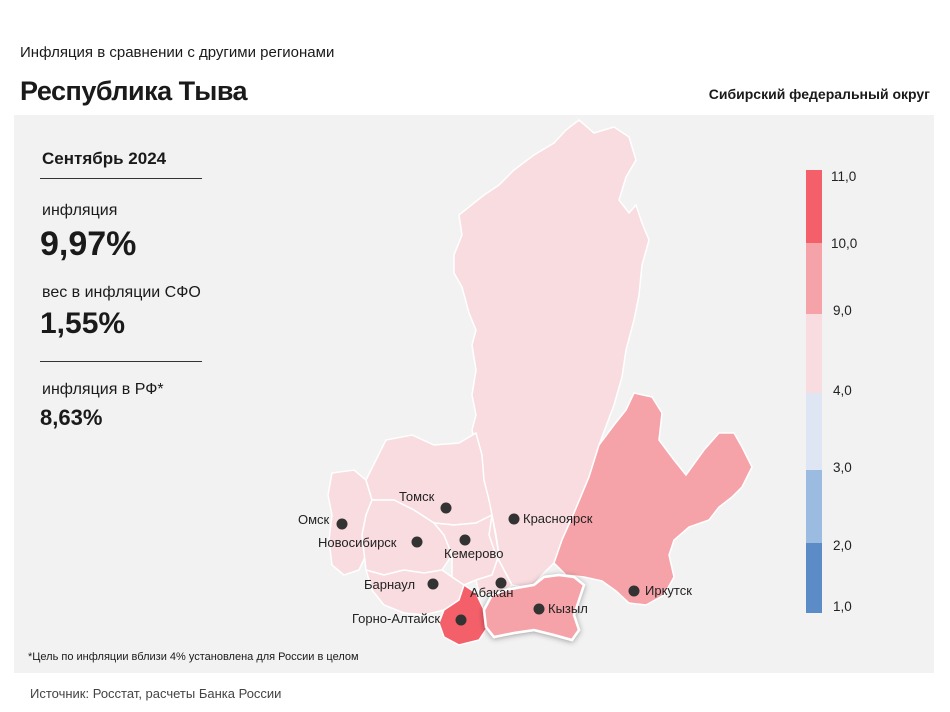 Image resolution: width=950 pixels, height=712 pixels. I want to click on weight-label: вес в инфляции СФО, so click(121, 292).